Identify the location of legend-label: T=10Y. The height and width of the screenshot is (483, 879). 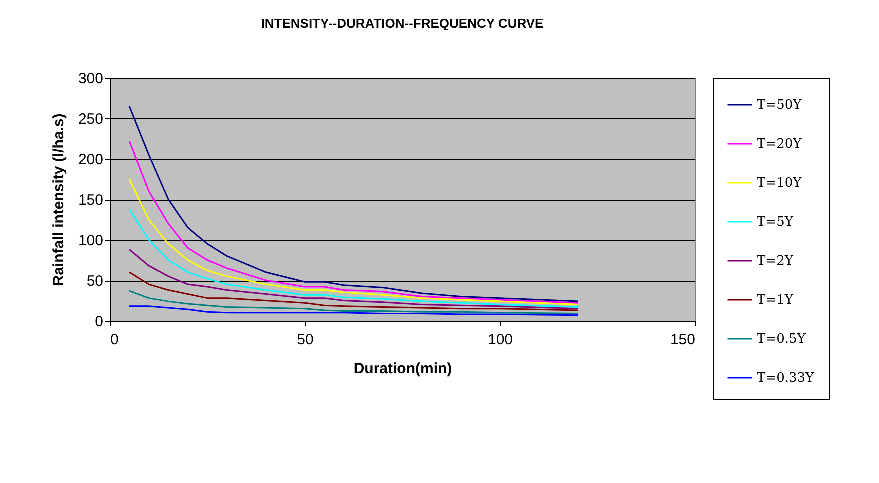
(779, 183).